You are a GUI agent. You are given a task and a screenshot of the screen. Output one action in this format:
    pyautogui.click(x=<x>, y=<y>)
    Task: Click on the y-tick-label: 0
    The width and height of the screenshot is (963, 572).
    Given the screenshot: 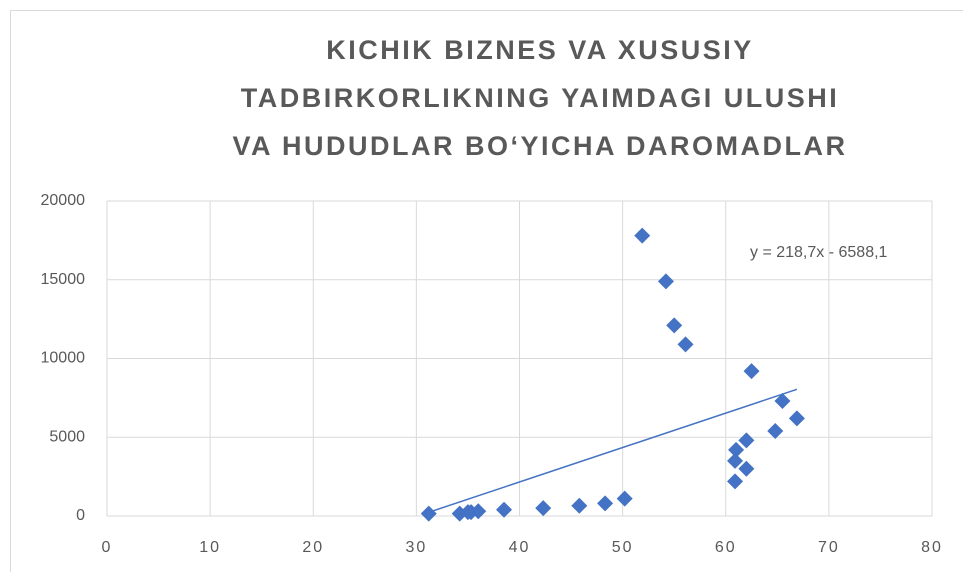 What is the action you would take?
    pyautogui.click(x=80, y=515)
    